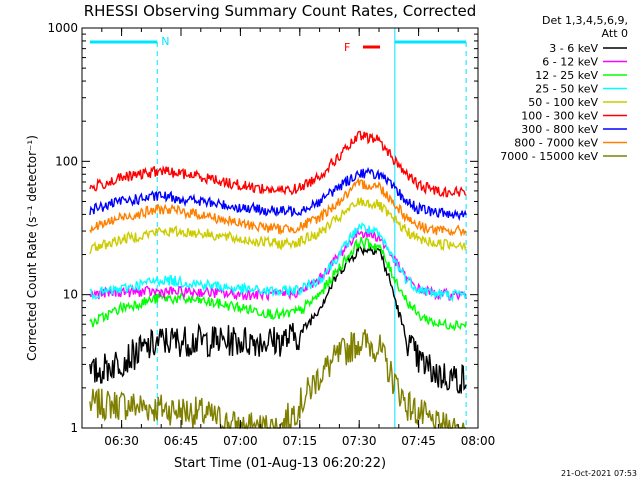 Image resolution: width=640 pixels, height=480 pixels. What do you see at coordinates (32, 248) in the screenshot?
I see `y-axis-label: Corrected Count Rate (s⁻¹ detector⁻¹)` at bounding box center [32, 248].